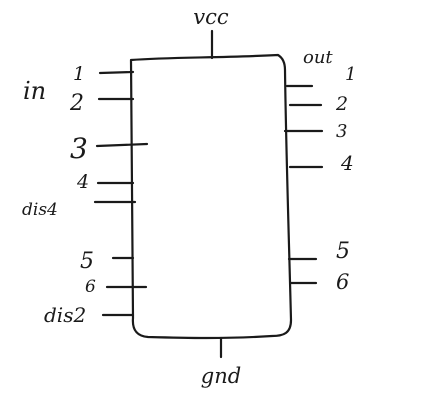 This screenshot has width=421, height=405. I want to click on right-pin-2-label: 2, so click(341, 104).